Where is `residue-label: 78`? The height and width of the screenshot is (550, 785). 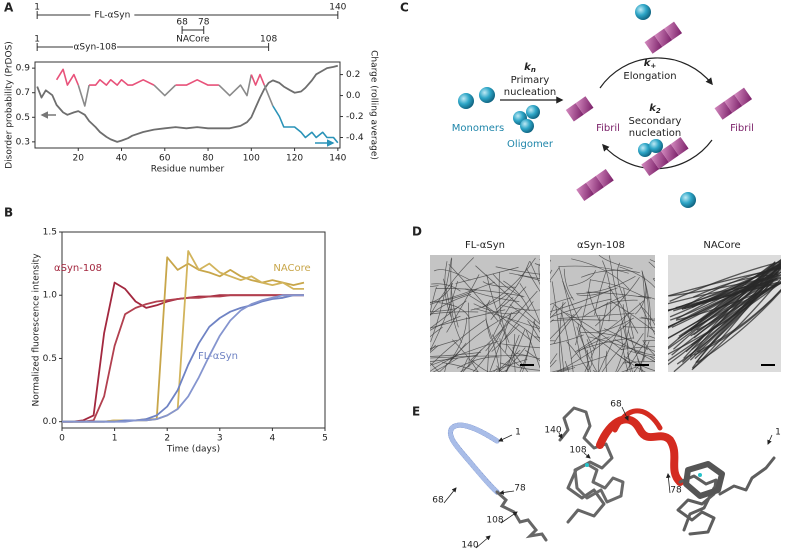 residue-label: 78 is located at coordinates (520, 489).